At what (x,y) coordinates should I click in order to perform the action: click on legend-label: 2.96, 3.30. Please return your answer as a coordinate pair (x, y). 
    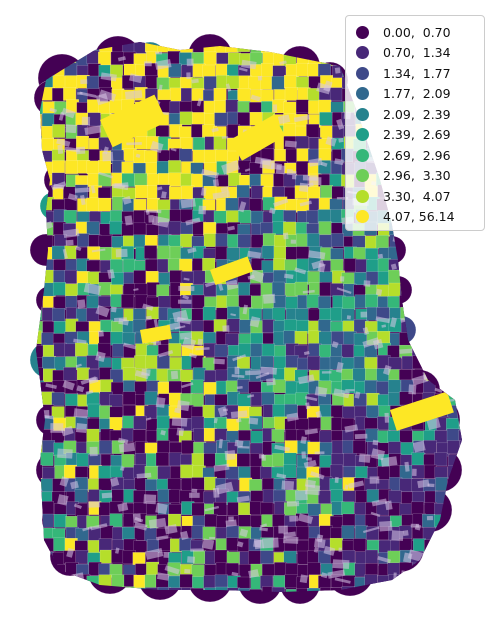
    Looking at the image, I should click on (417, 176).